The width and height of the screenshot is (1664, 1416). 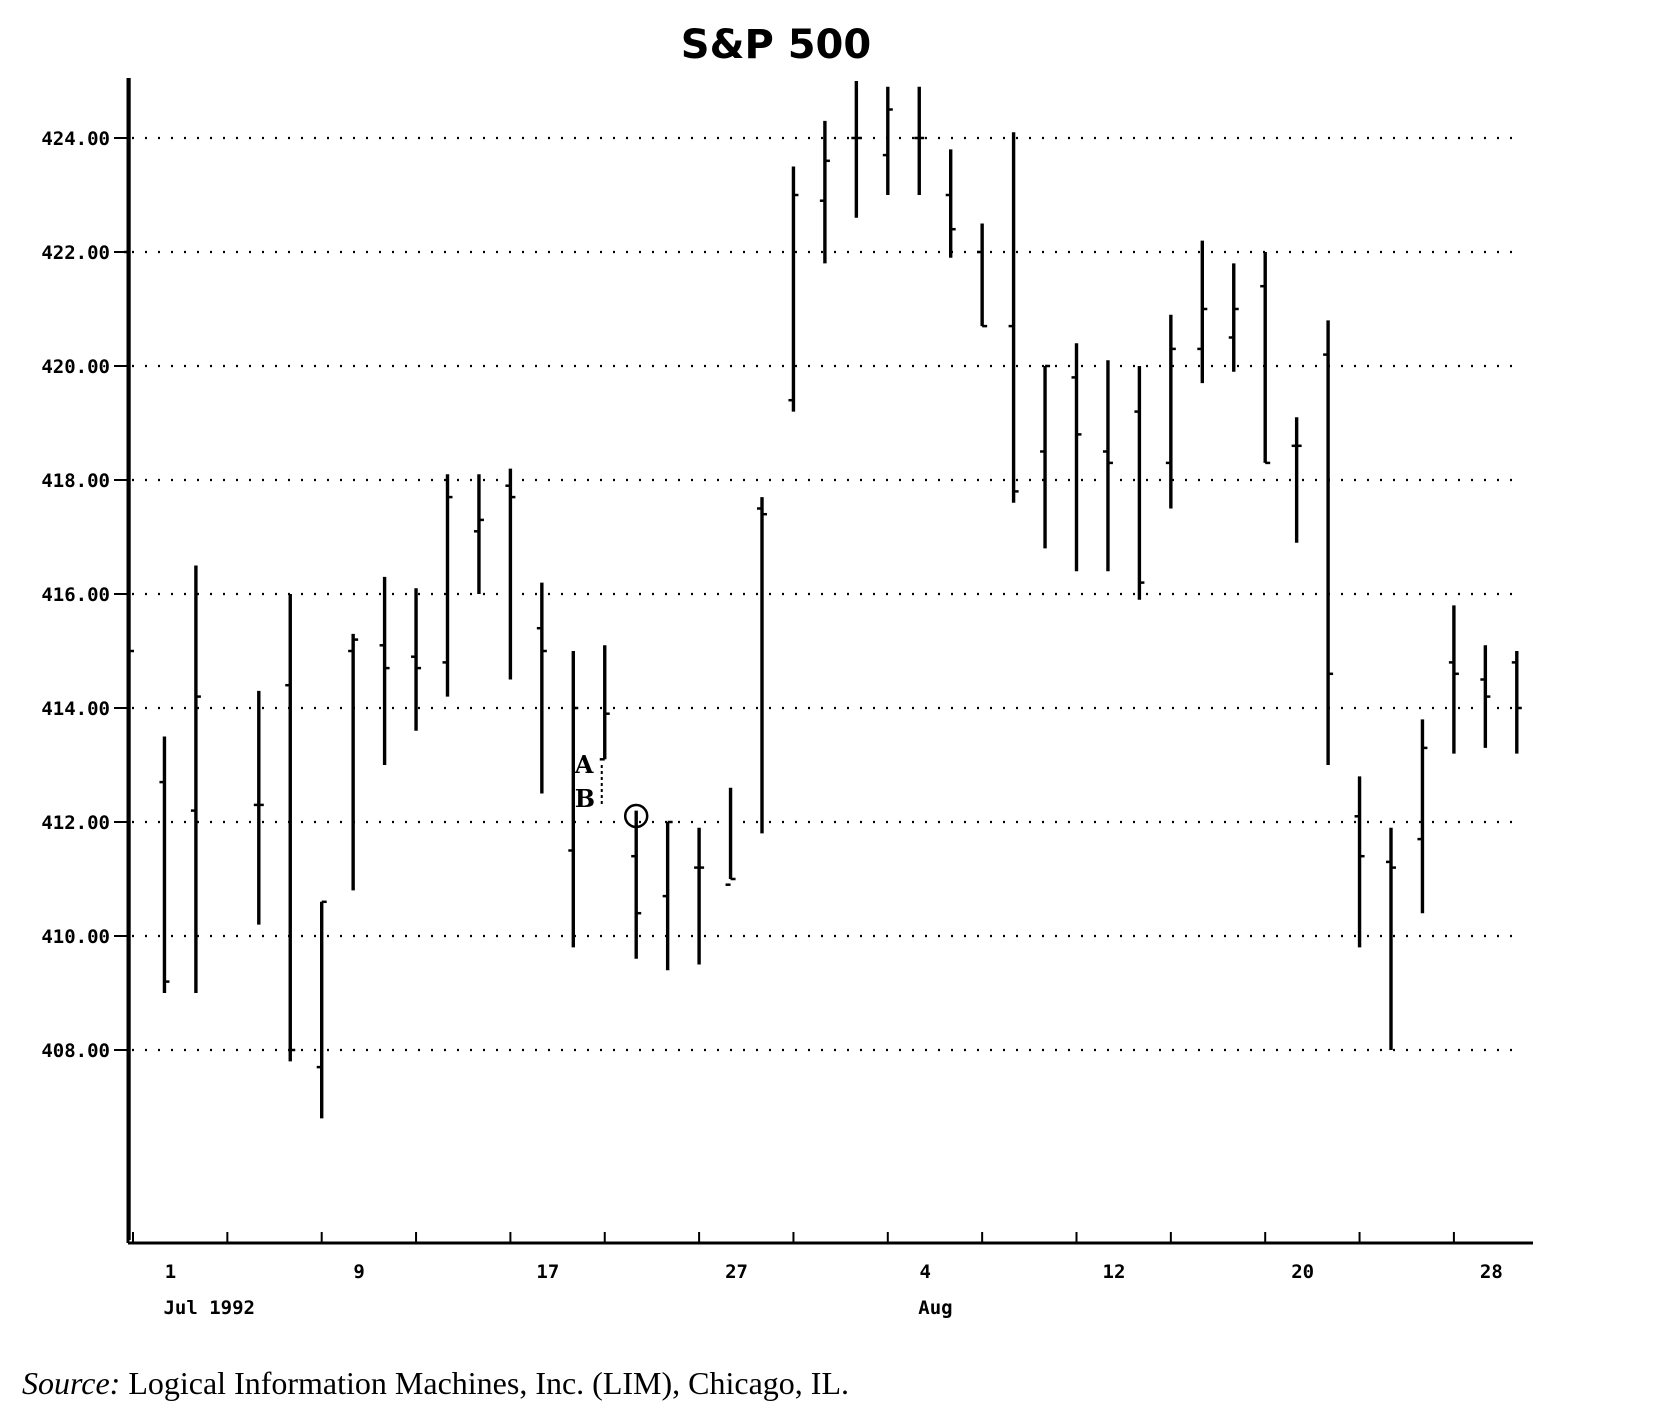 I want to click on x-tick-label: 1, so click(x=170, y=1272).